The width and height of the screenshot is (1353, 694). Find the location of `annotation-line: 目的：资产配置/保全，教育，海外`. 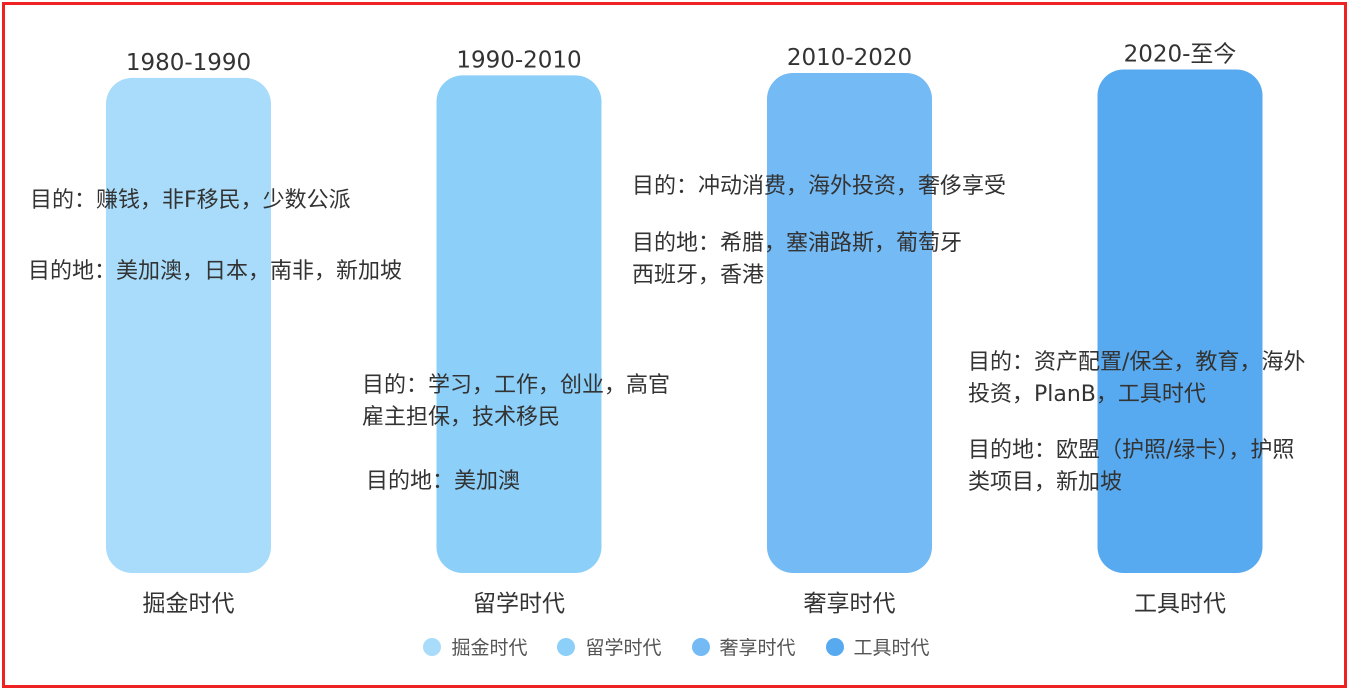

annotation-line: 目的：资产配置/保全，教育，海外 is located at coordinates (1137, 362).